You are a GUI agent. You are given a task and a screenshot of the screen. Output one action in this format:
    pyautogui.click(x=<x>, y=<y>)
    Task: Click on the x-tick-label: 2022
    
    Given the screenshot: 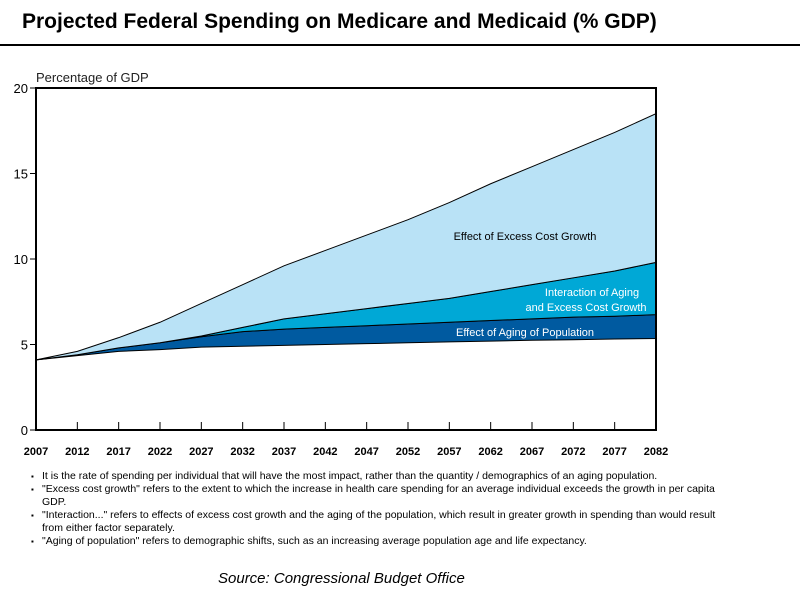 What is the action you would take?
    pyautogui.click(x=160, y=452)
    